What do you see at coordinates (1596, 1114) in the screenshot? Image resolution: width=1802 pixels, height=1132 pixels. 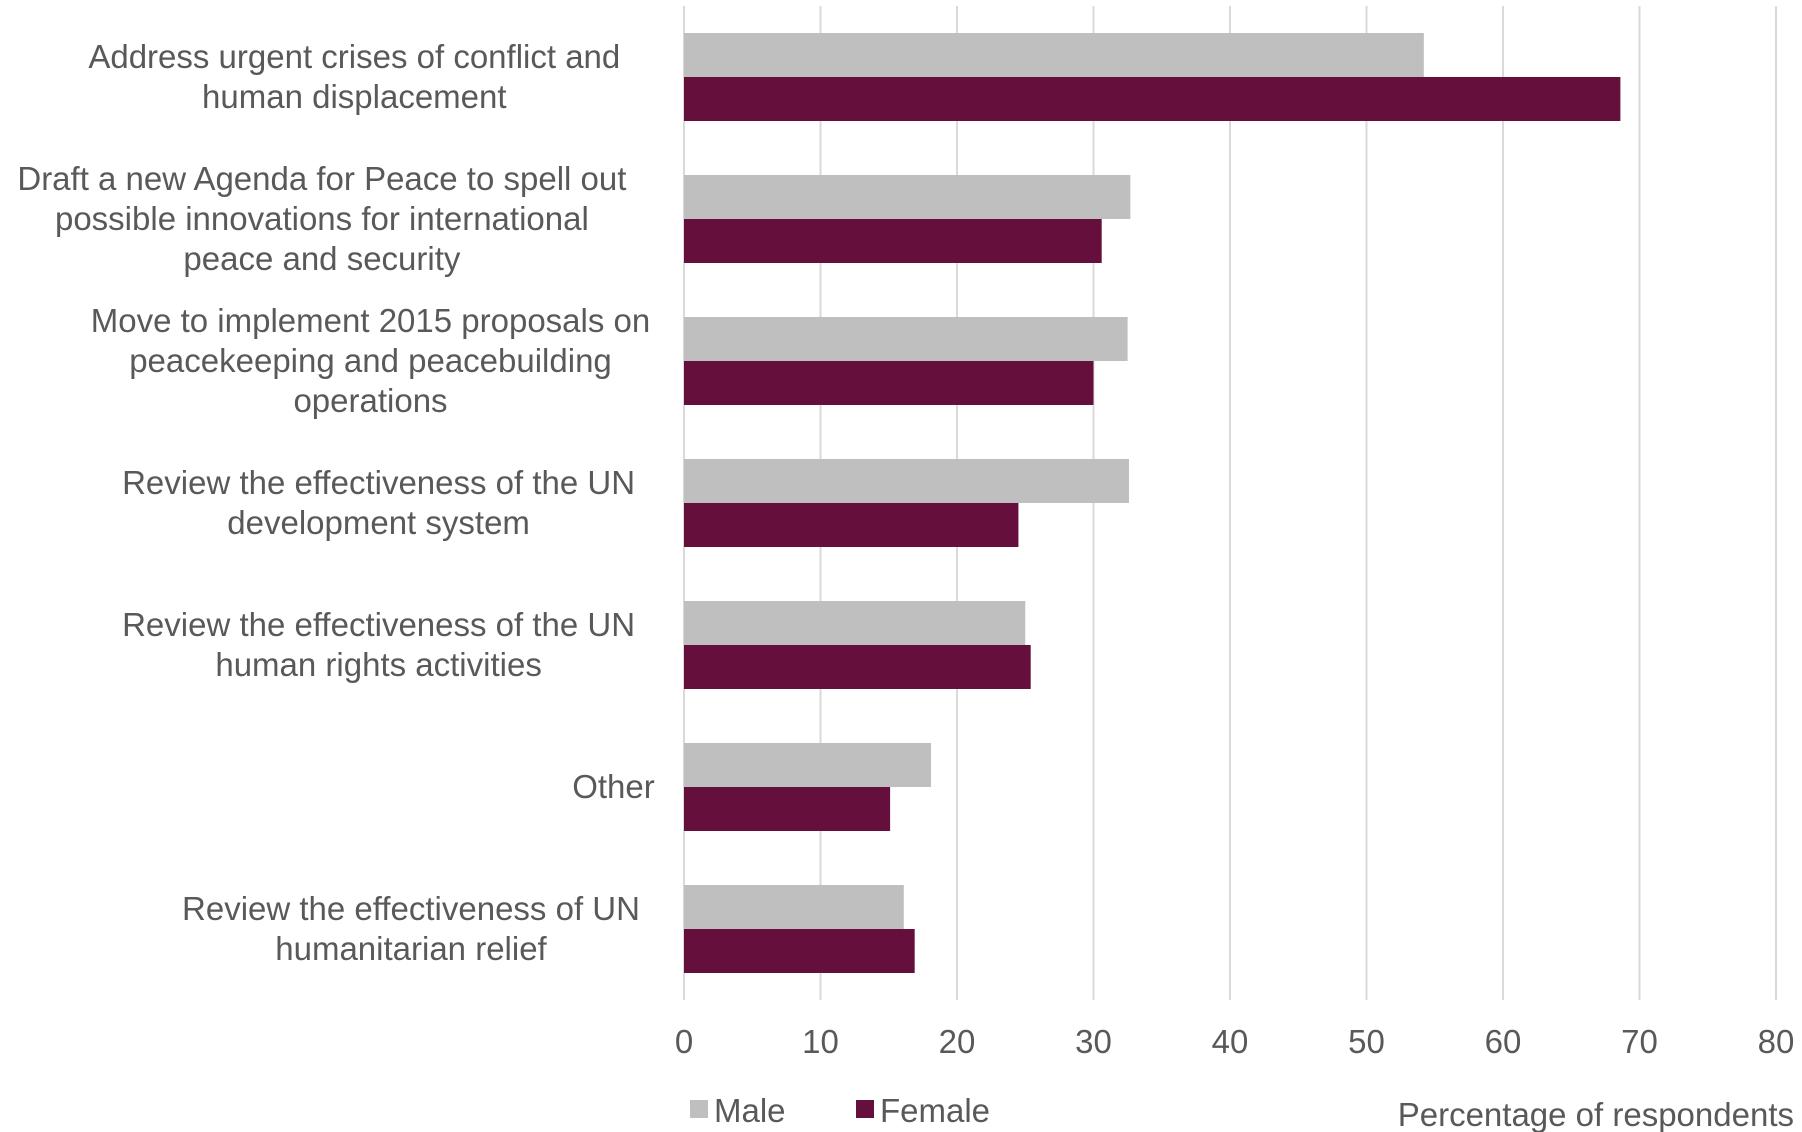 I see `x-axis-label: Percentage of respondents` at bounding box center [1596, 1114].